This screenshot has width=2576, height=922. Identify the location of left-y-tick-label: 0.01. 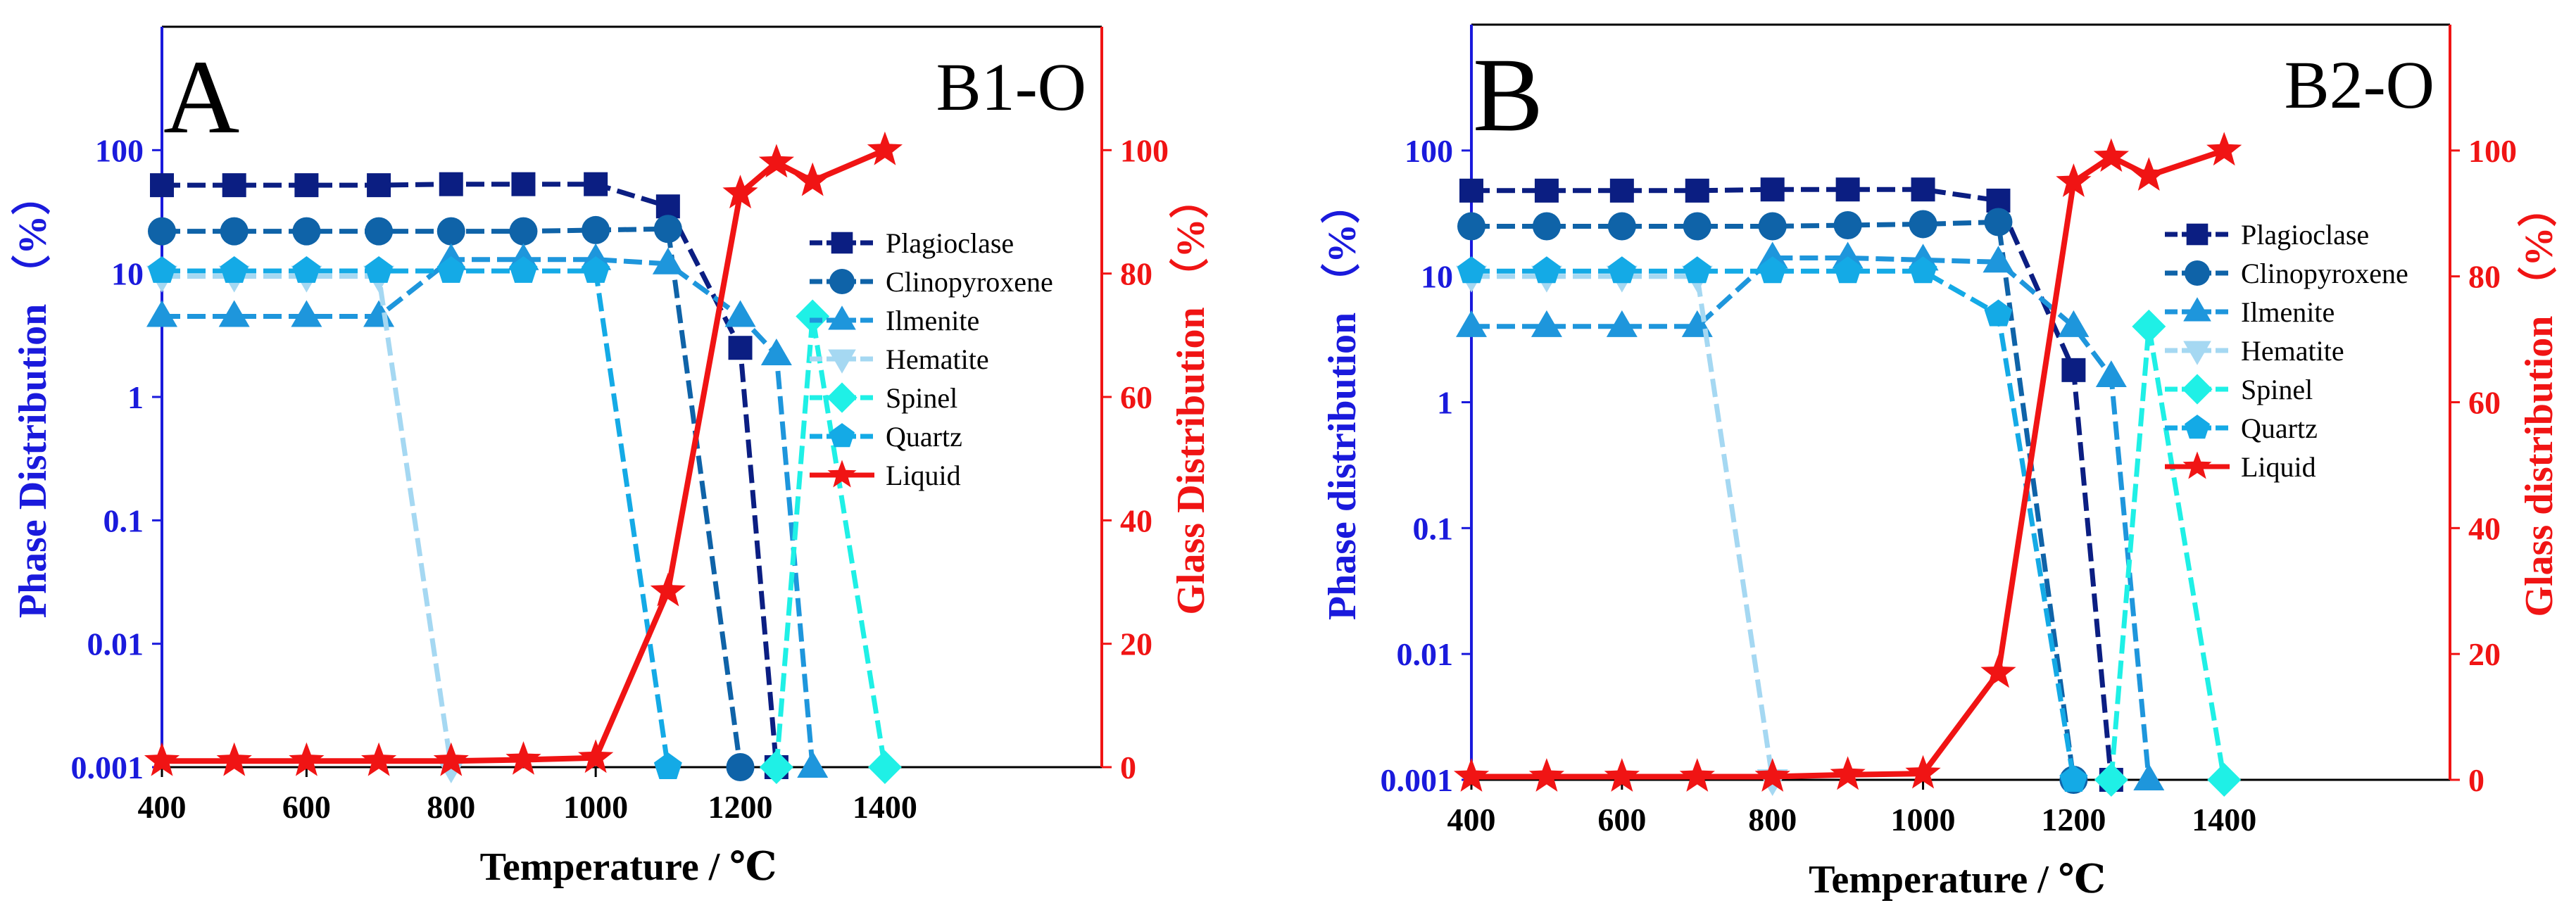
(116, 644).